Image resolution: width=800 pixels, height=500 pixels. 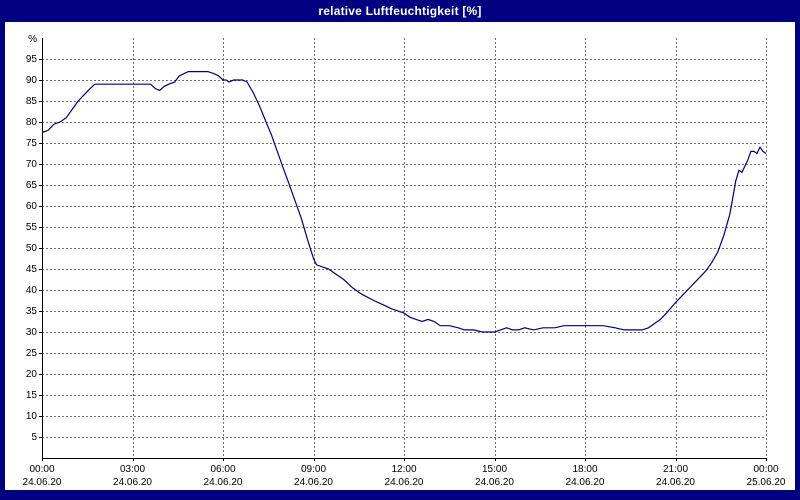 I want to click on y-tick-label: 5, so click(x=34, y=437).